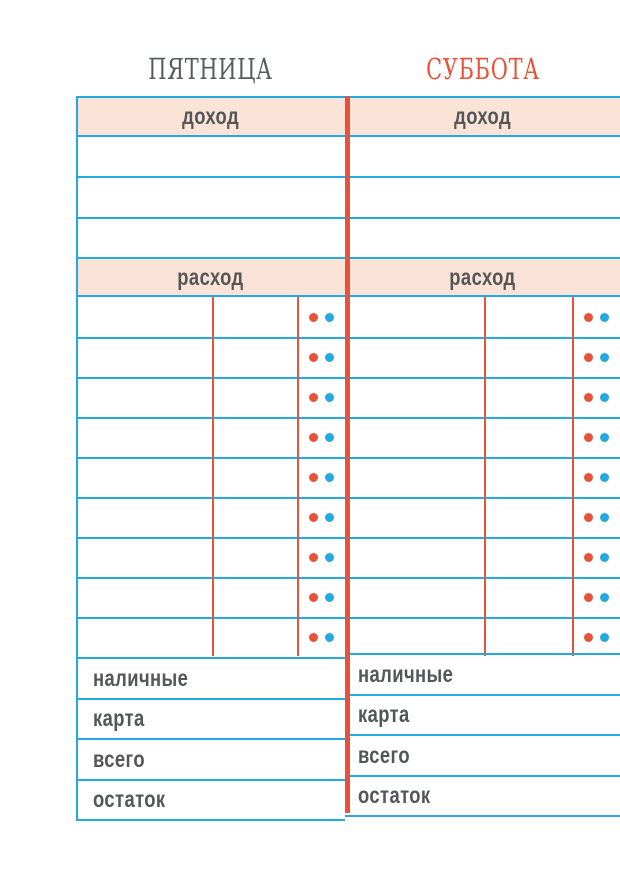 The width and height of the screenshot is (620, 886). I want to click on summary-saturday: наличные карта всего остаток, so click(482, 735).